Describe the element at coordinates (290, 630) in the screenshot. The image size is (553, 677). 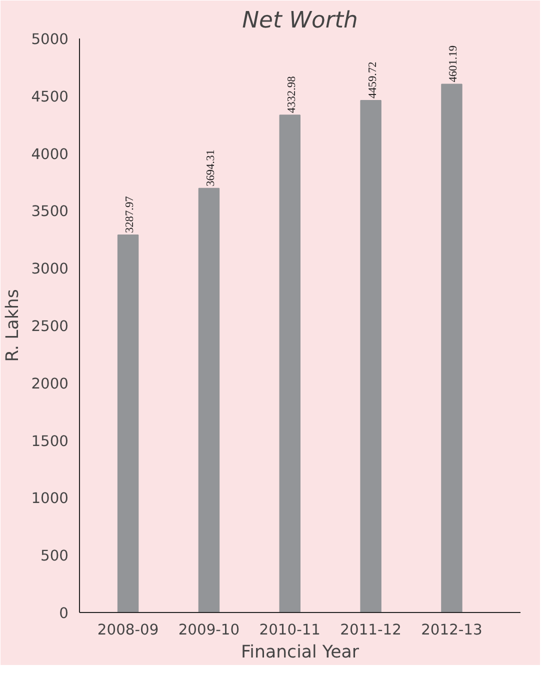
I see `x-tick-label: 2010-11` at that location.